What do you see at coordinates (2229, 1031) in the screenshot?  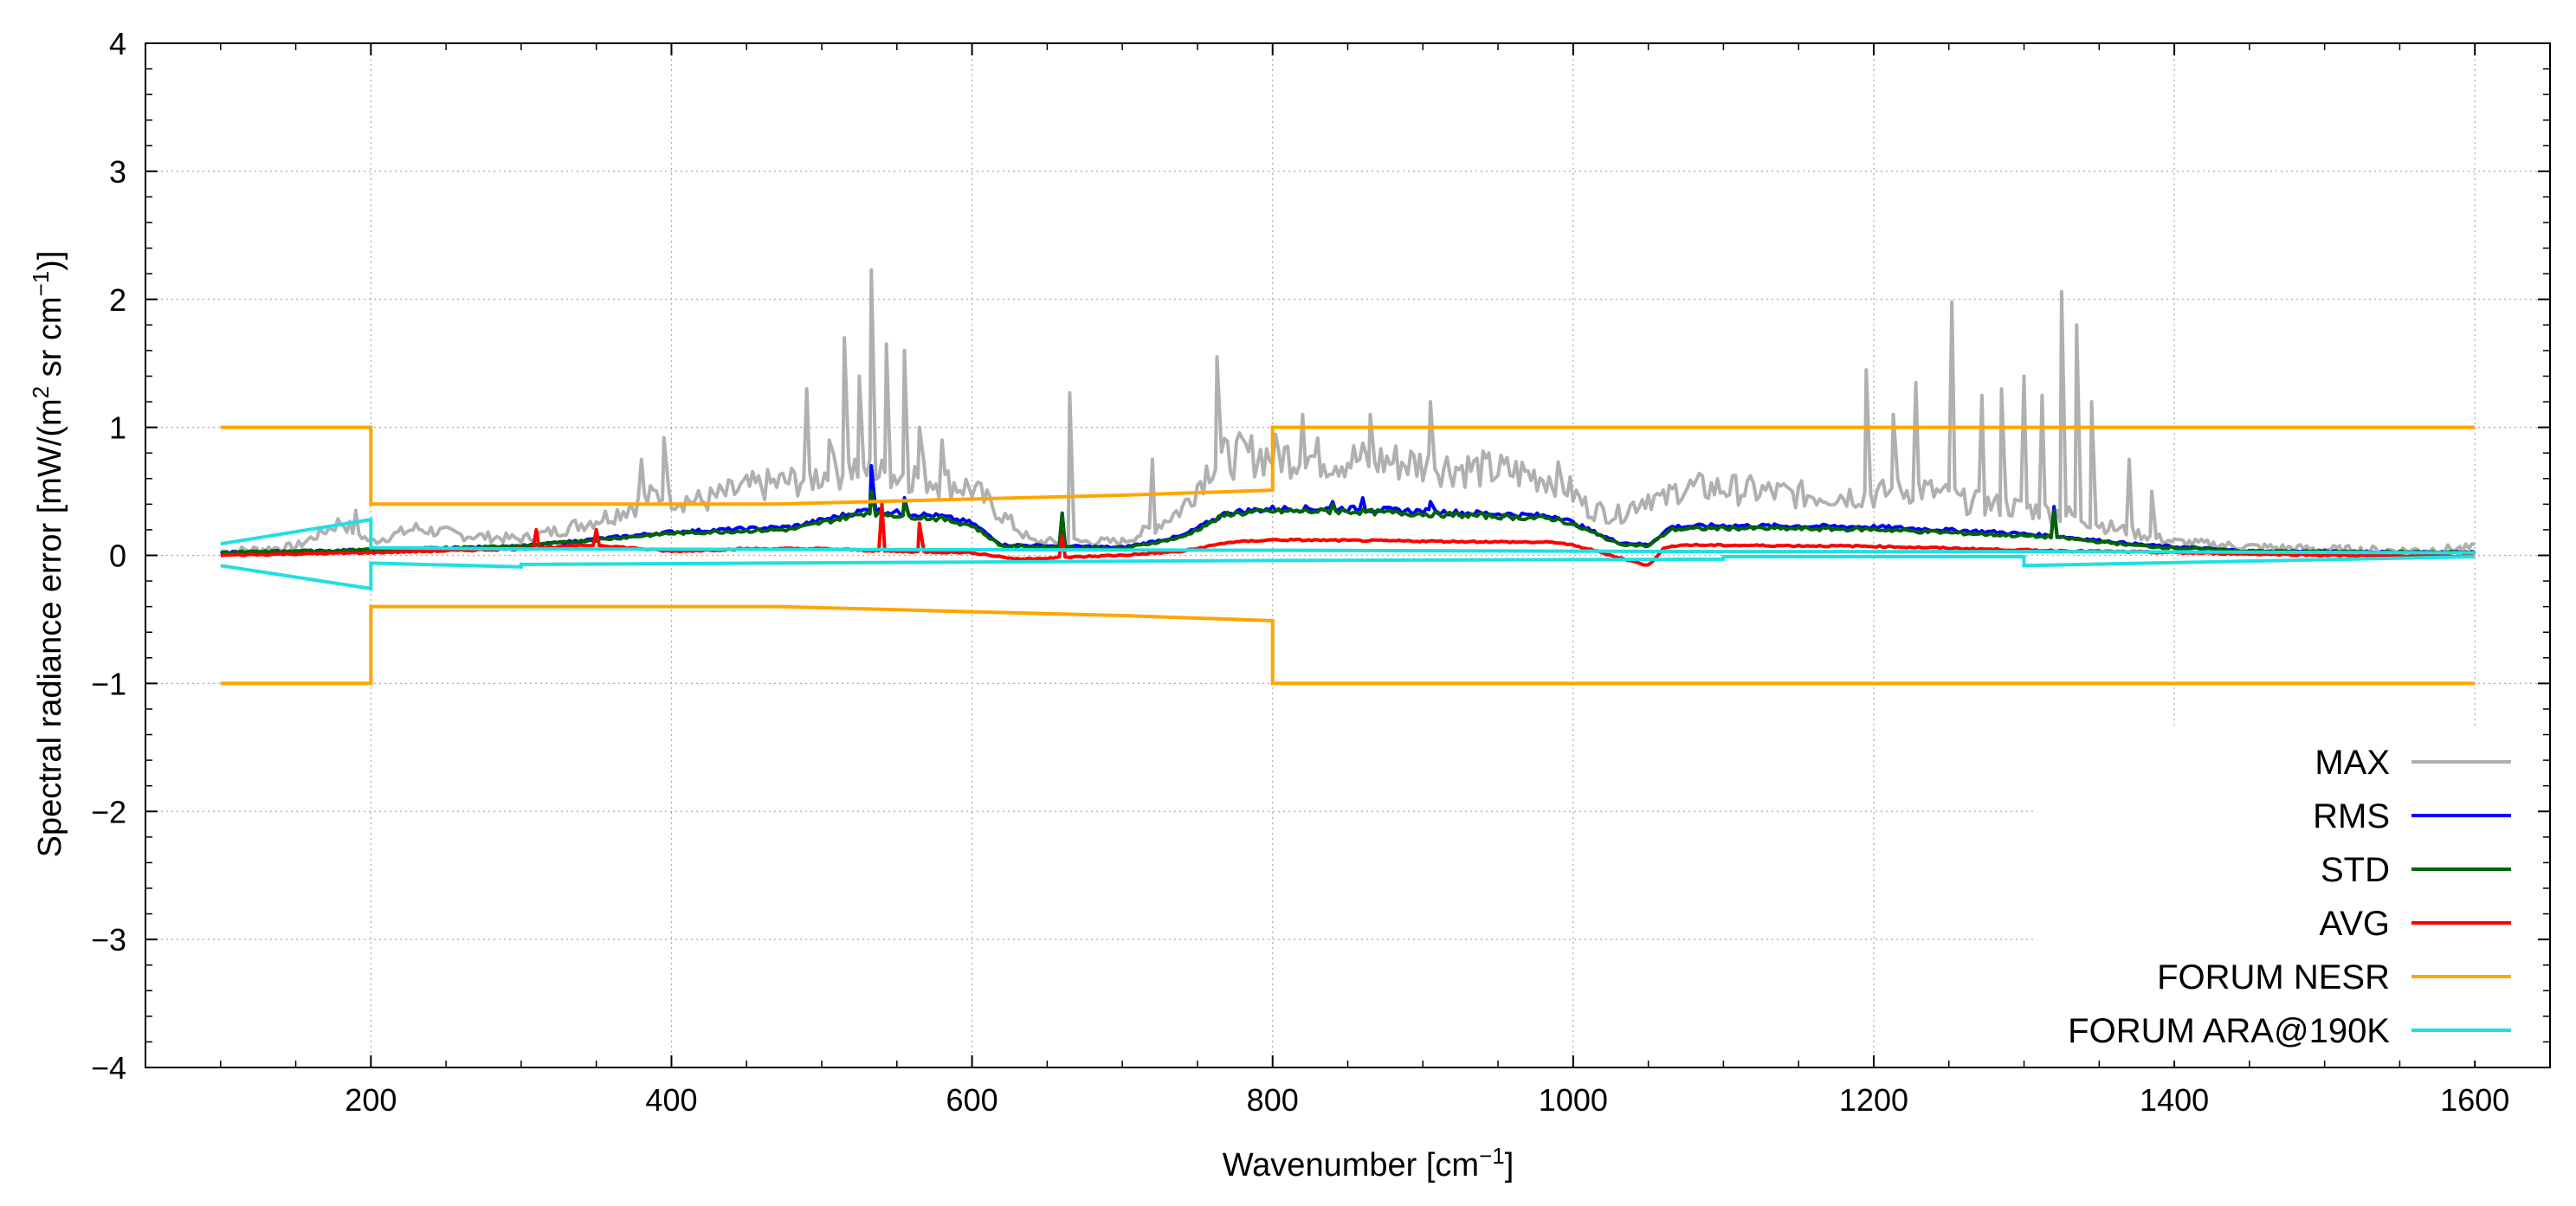 I see `legend-label-forum-ara-190k: FORUM ARA@190K` at bounding box center [2229, 1031].